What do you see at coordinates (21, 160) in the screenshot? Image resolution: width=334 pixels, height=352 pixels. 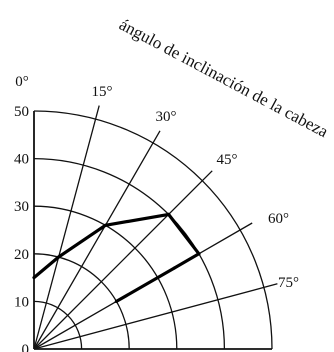 I see `radial-tick-label-40: 40` at bounding box center [21, 160].